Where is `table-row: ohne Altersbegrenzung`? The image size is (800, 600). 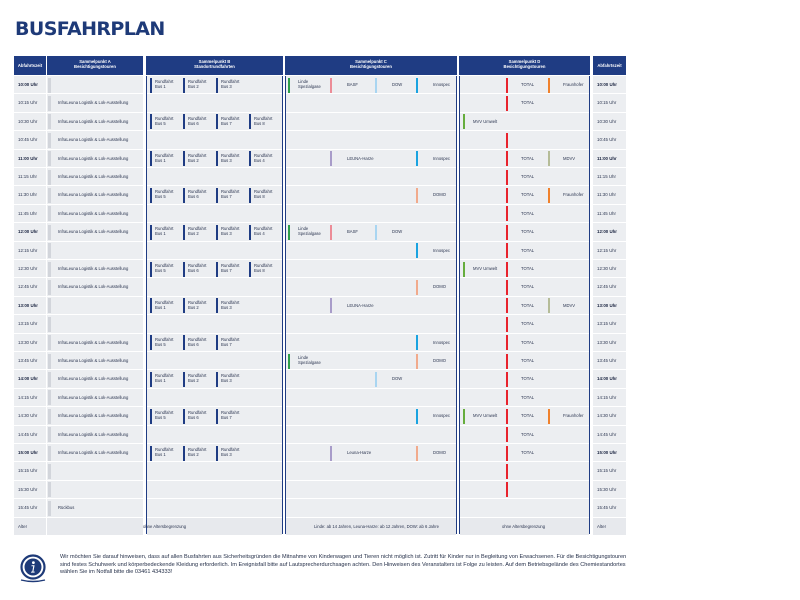
table-row: ohne Altersbegrenzung is located at coordinates (524, 526).